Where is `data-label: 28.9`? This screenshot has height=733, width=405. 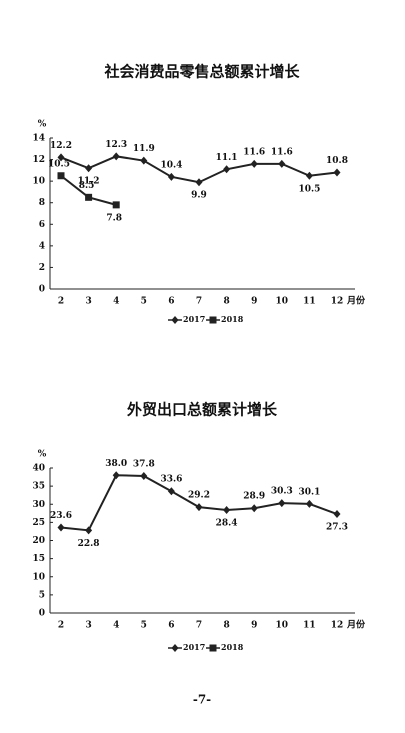
data-label: 28.9 is located at coordinates (254, 497).